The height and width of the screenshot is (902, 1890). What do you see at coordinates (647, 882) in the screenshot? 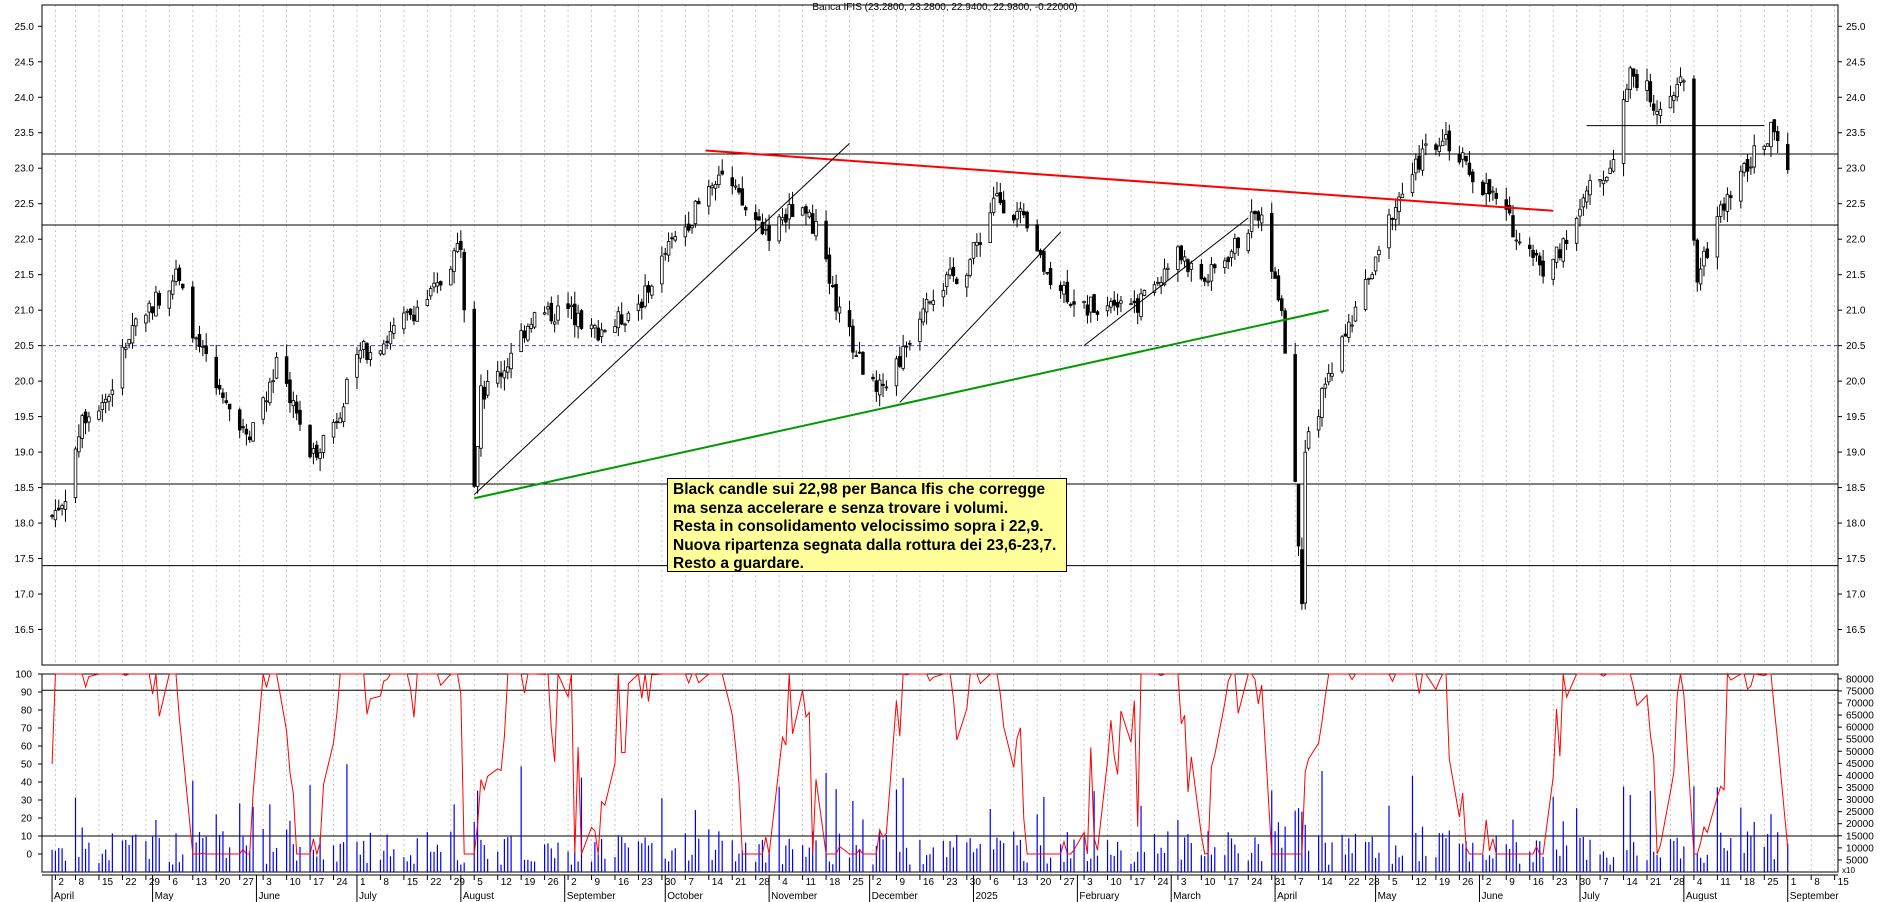
I see `x-day-label: 23` at bounding box center [647, 882].